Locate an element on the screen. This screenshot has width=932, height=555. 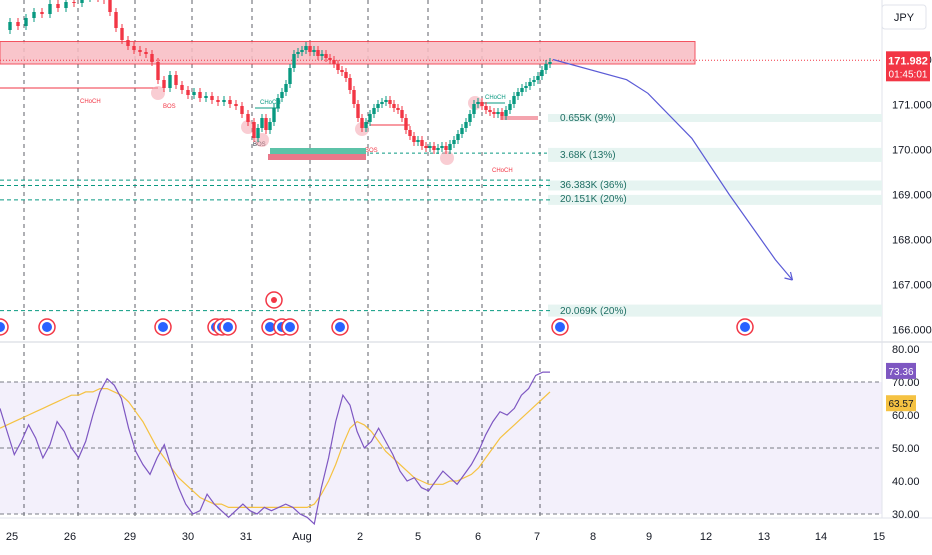
volume-level-label: 3.68K (13%) is located at coordinates (588, 155).